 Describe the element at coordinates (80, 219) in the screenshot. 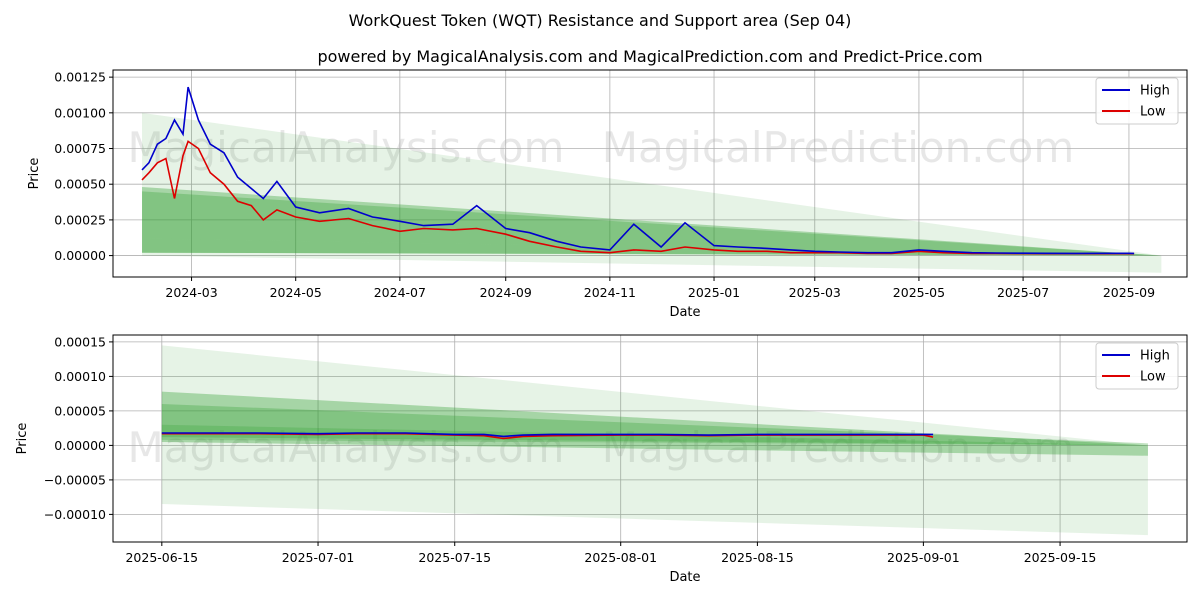

I see `y-tick-label: 0.00025` at that location.